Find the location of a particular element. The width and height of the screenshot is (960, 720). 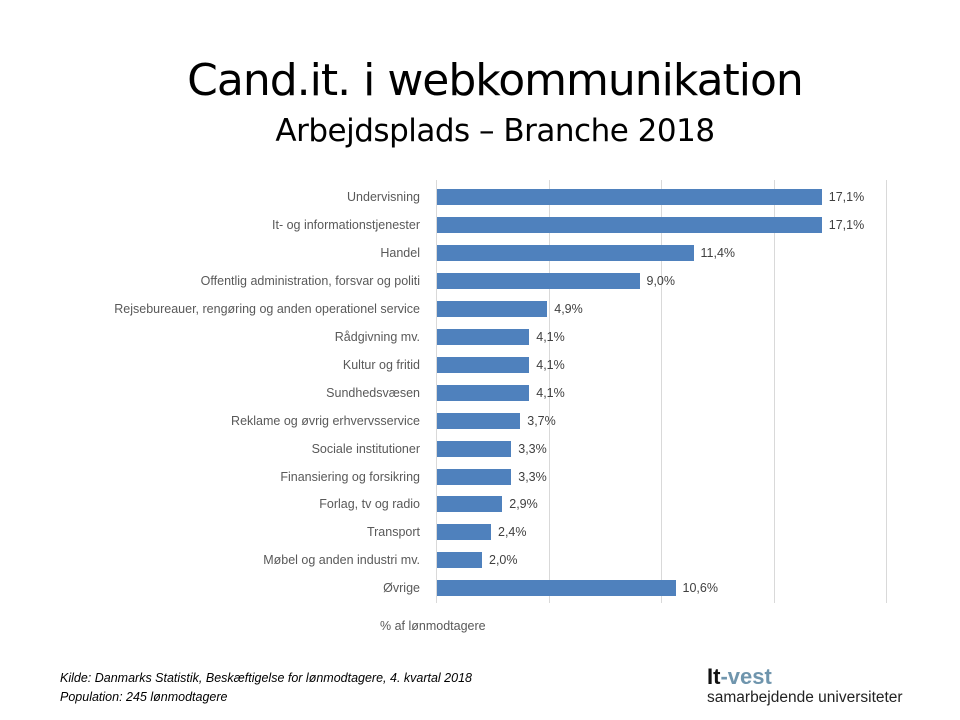

category-label: Sociale institutioner is located at coordinates (365, 448).